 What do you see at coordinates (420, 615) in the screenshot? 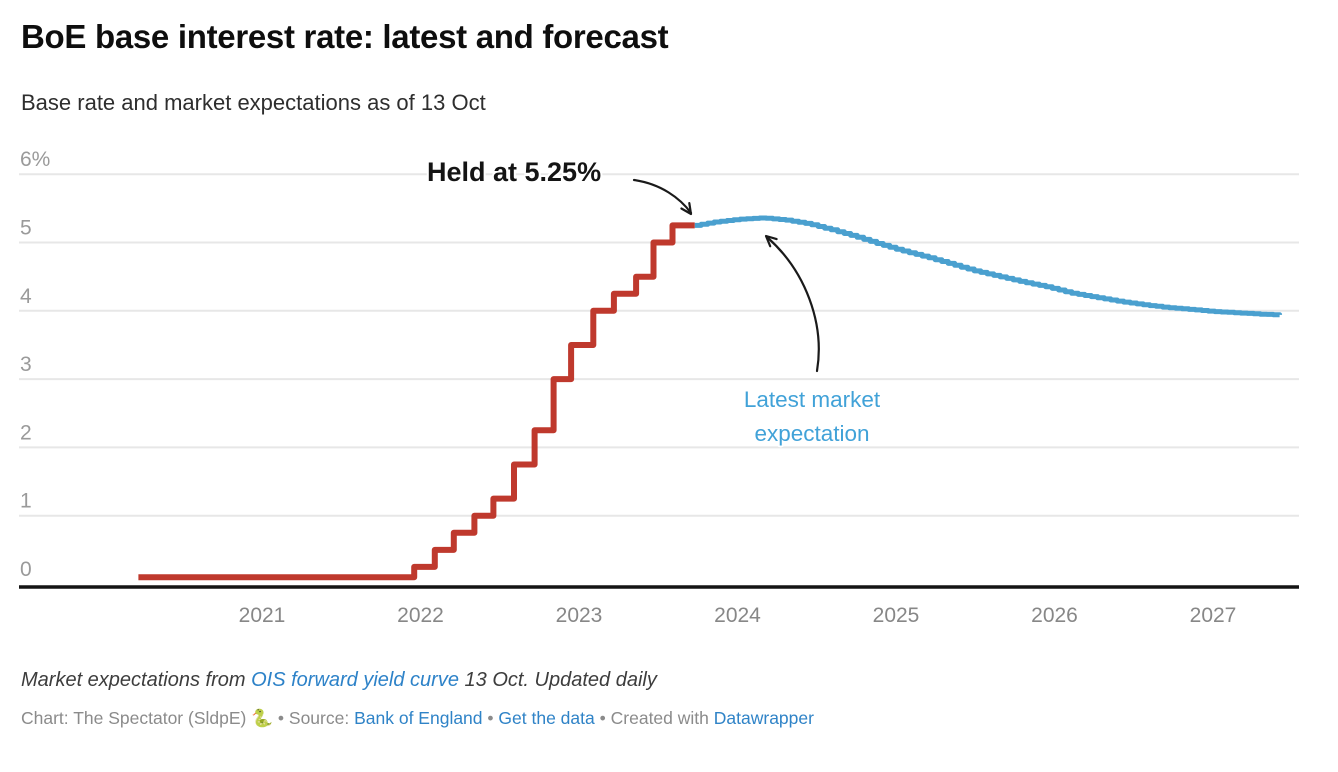
I see `svg-text: 2022` at bounding box center [420, 615].